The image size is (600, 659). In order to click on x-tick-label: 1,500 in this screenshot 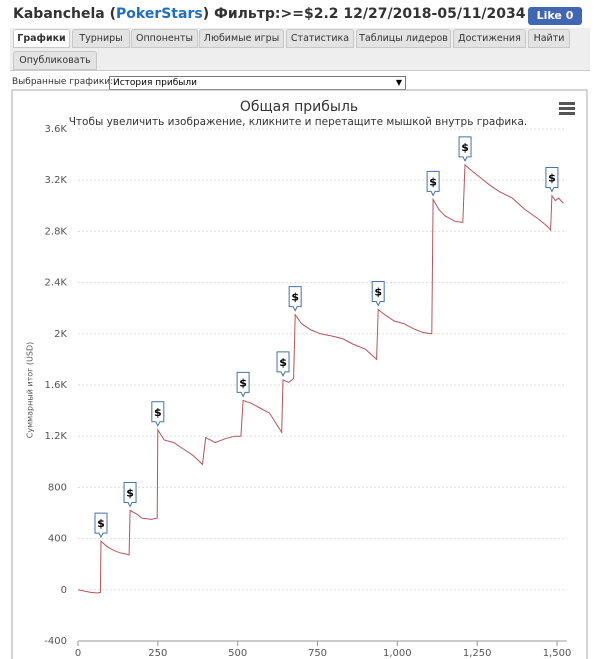, I will do `click(557, 653)`.